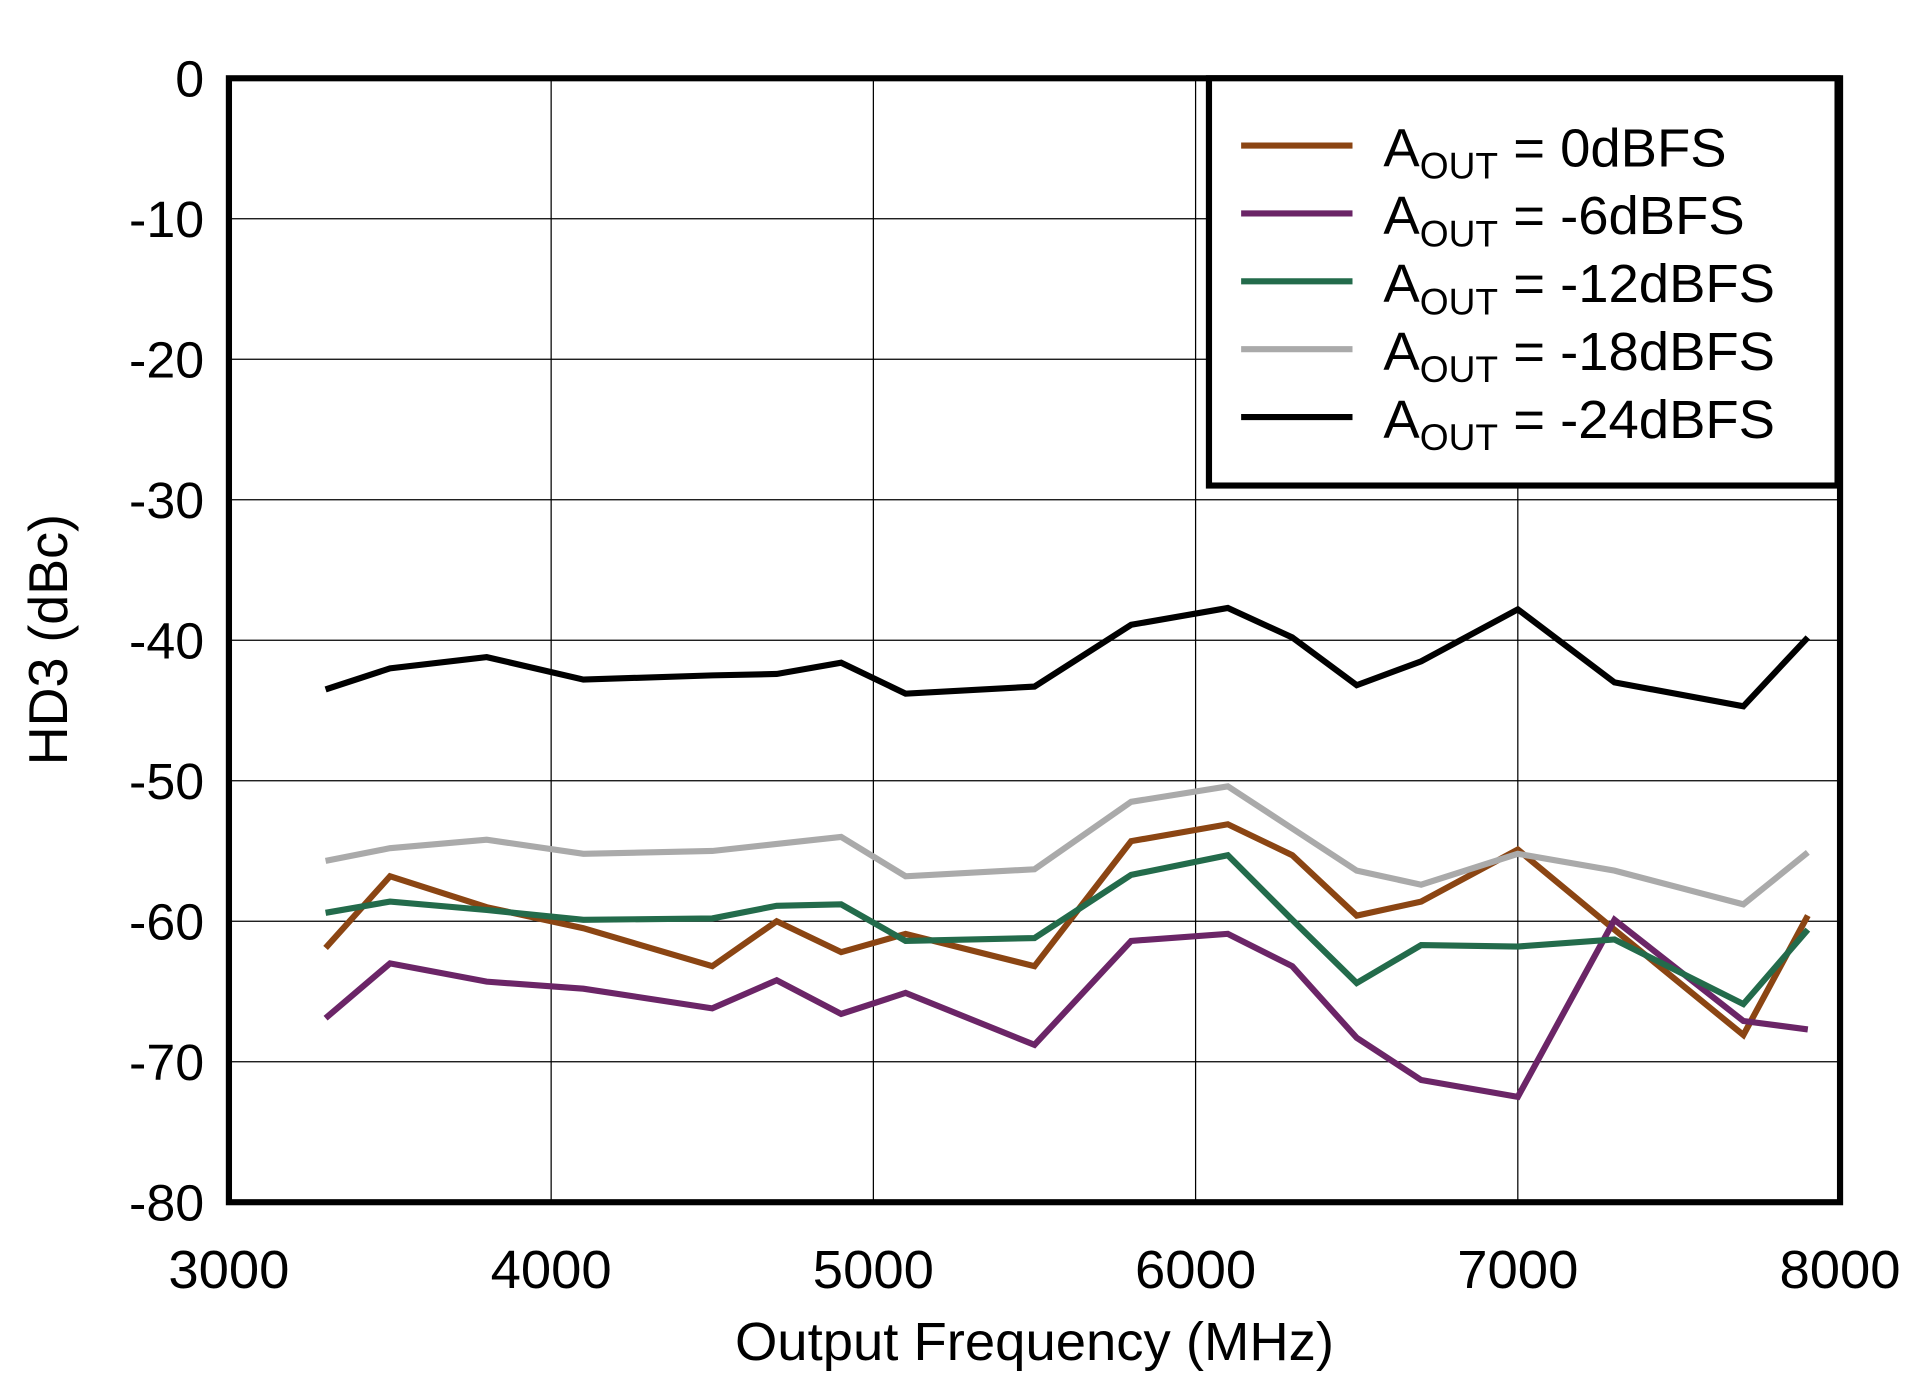 This screenshot has width=1918, height=1382. I want to click on legend-entry: AOUT = -24dBFS, so click(1579, 424).